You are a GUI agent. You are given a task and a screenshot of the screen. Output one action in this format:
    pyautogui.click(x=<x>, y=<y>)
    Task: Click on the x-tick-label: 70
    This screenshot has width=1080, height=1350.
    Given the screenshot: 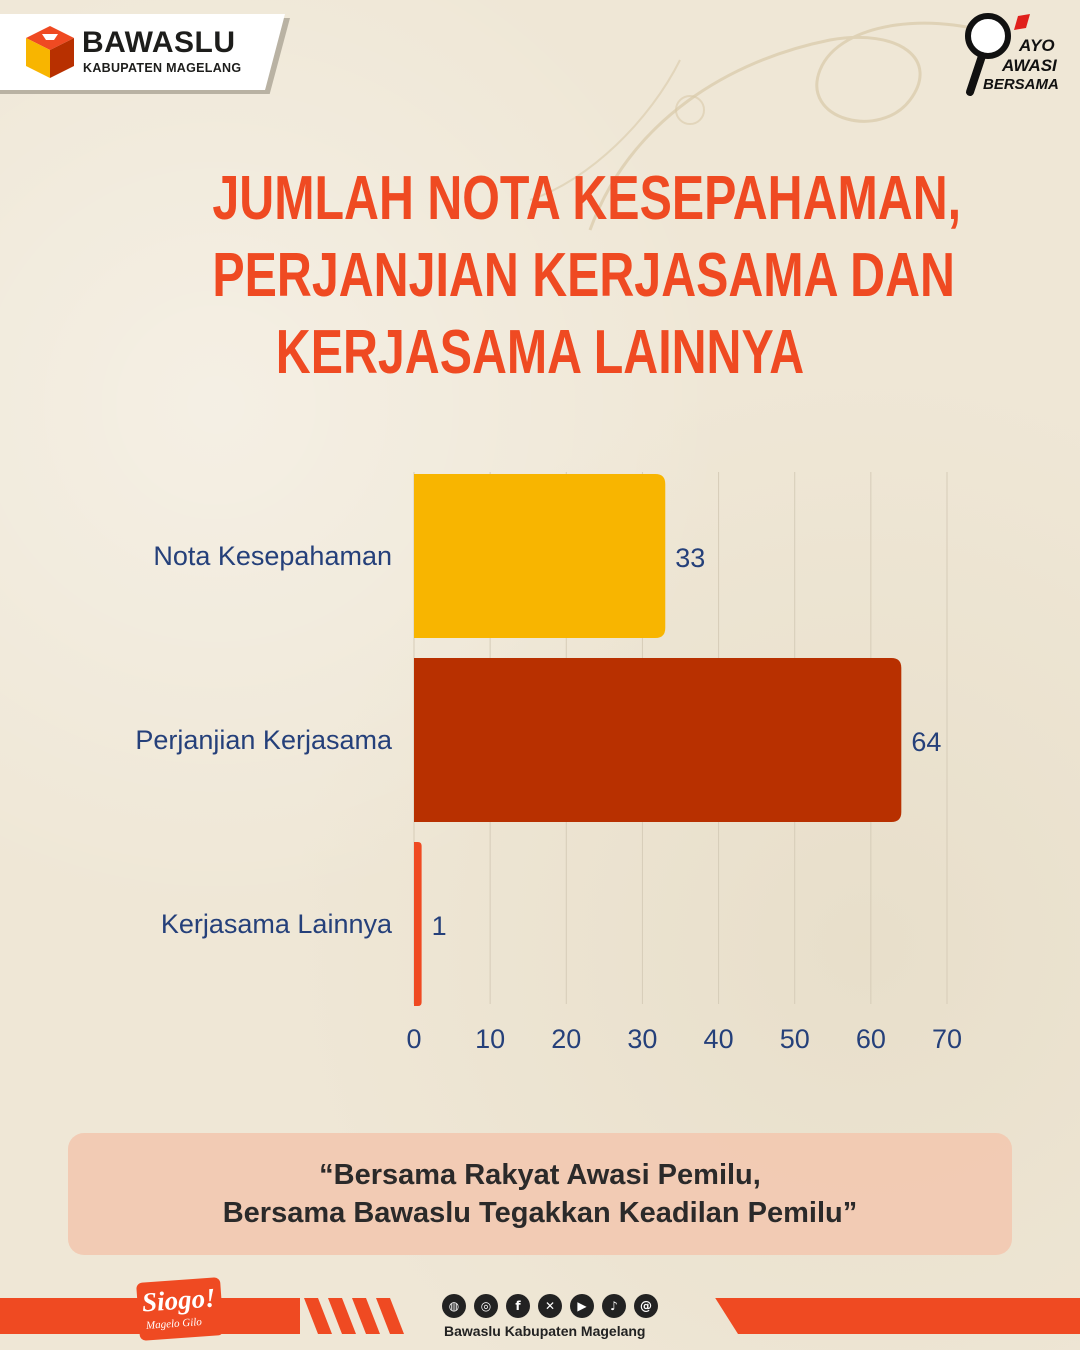 What is the action you would take?
    pyautogui.click(x=947, y=1039)
    